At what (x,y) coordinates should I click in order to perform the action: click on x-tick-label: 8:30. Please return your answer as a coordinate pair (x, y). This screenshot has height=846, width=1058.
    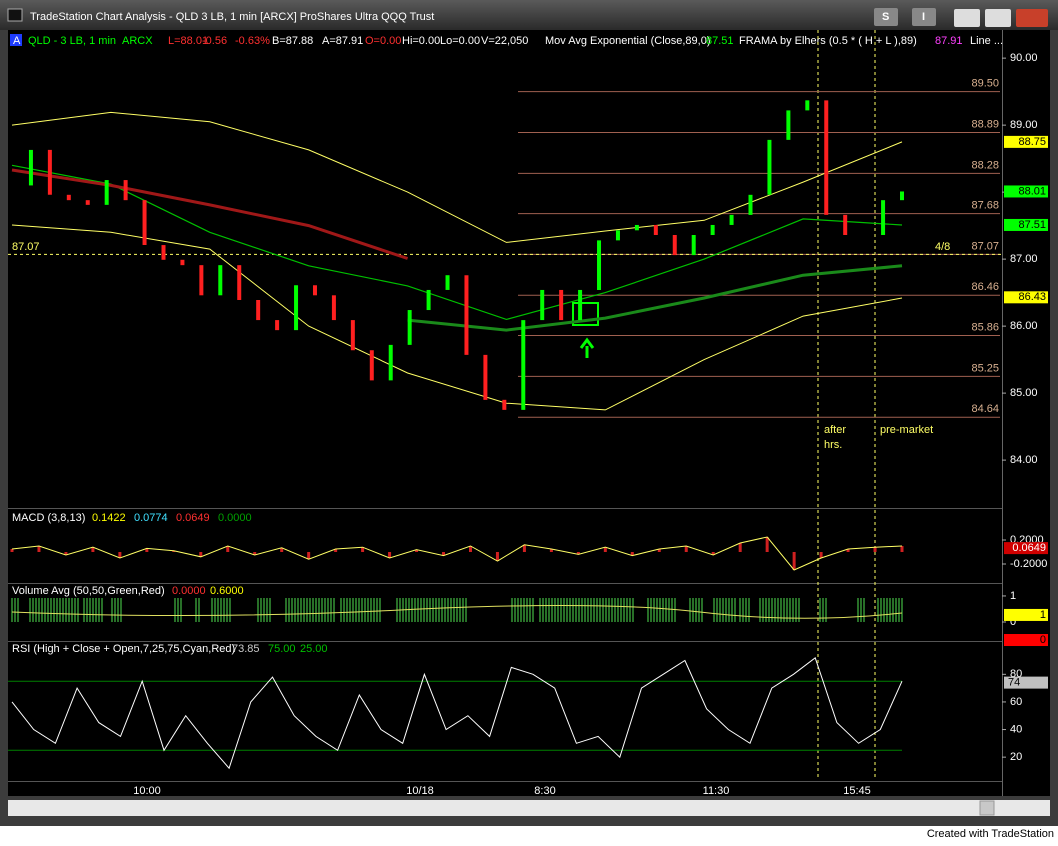
    Looking at the image, I should click on (544, 791).